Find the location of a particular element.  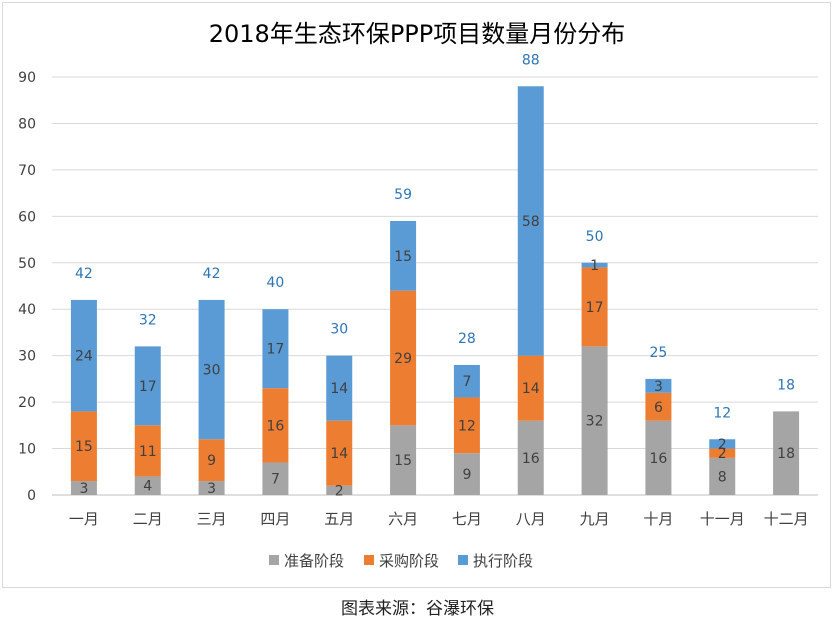

segment-value-label: 58 is located at coordinates (531, 222).